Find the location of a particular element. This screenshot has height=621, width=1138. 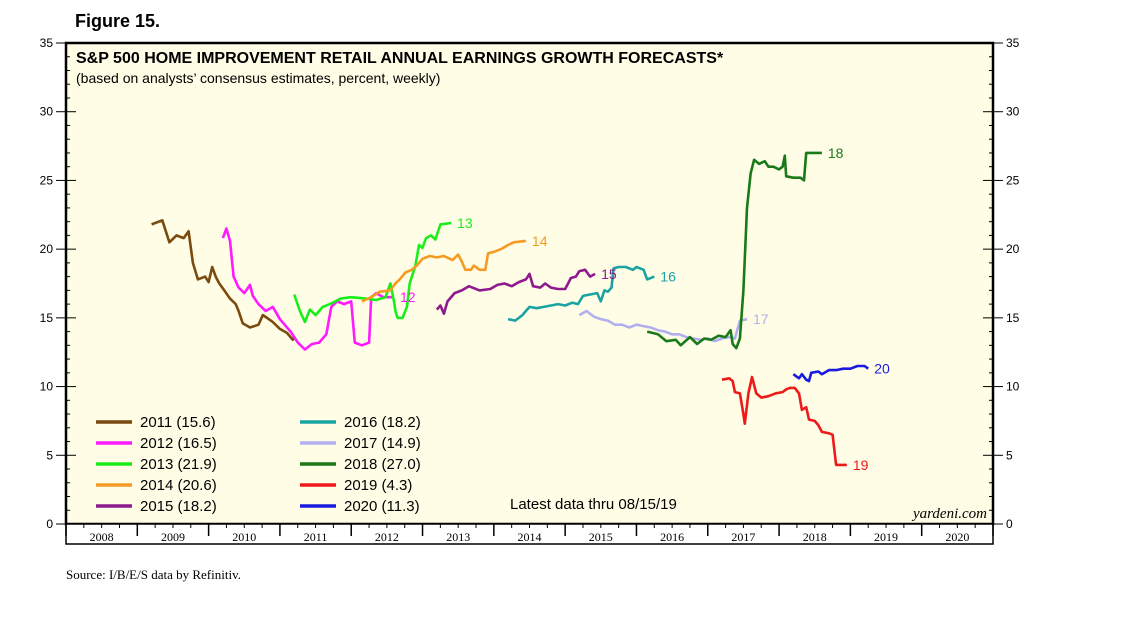

watermark: yardeni.com is located at coordinates (949, 514).